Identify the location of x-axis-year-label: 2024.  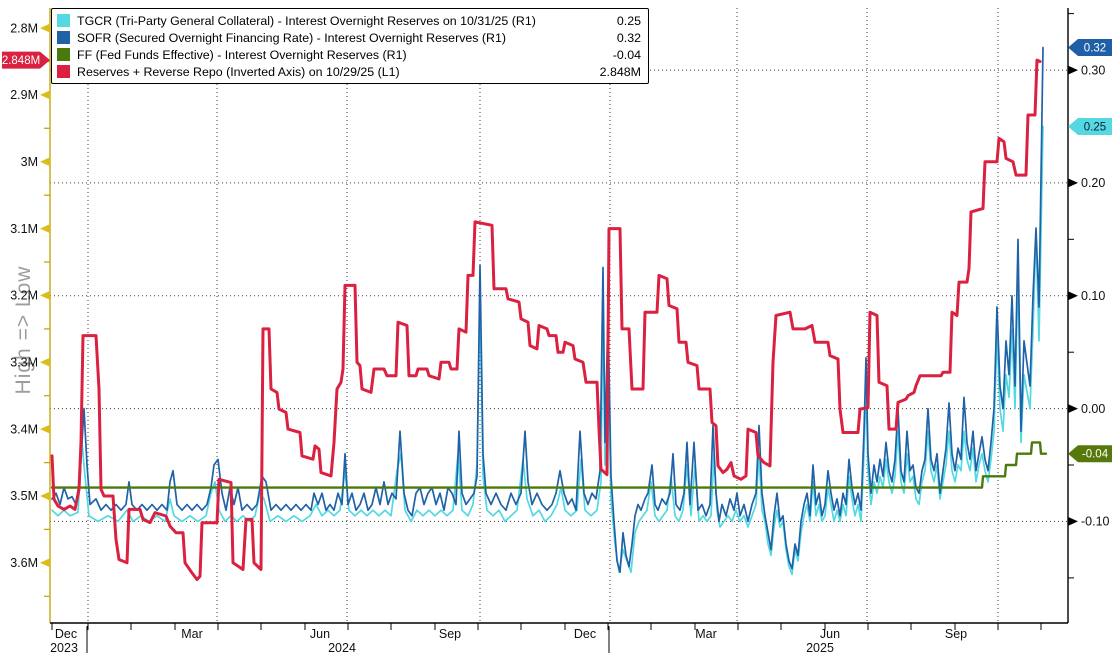
(342, 647).